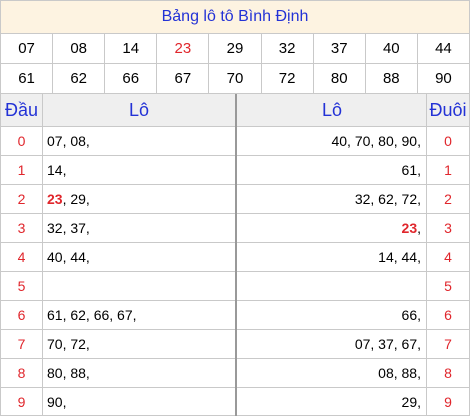 This screenshot has height=416, width=470. What do you see at coordinates (92, 315) in the screenshot?
I see `lo-left-cell: 61, 62, 66, 67,` at bounding box center [92, 315].